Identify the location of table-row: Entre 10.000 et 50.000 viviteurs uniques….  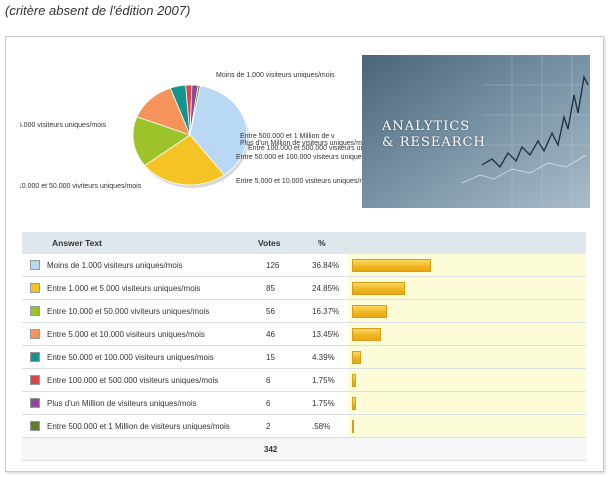
(304, 311).